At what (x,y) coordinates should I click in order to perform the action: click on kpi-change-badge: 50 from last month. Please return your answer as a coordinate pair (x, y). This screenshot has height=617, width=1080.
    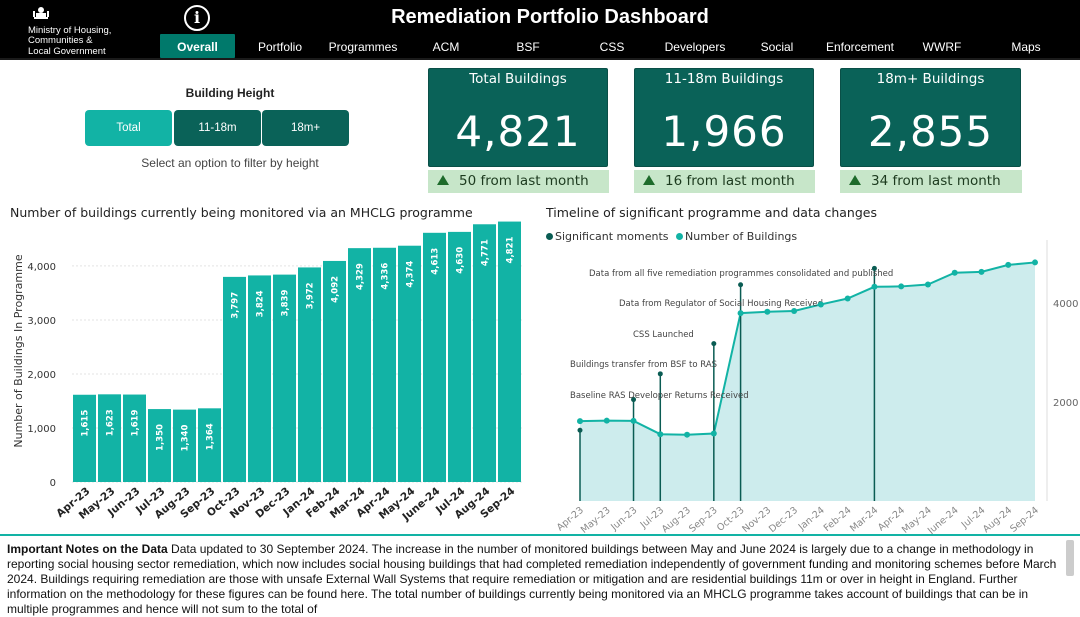
    Looking at the image, I should click on (518, 181).